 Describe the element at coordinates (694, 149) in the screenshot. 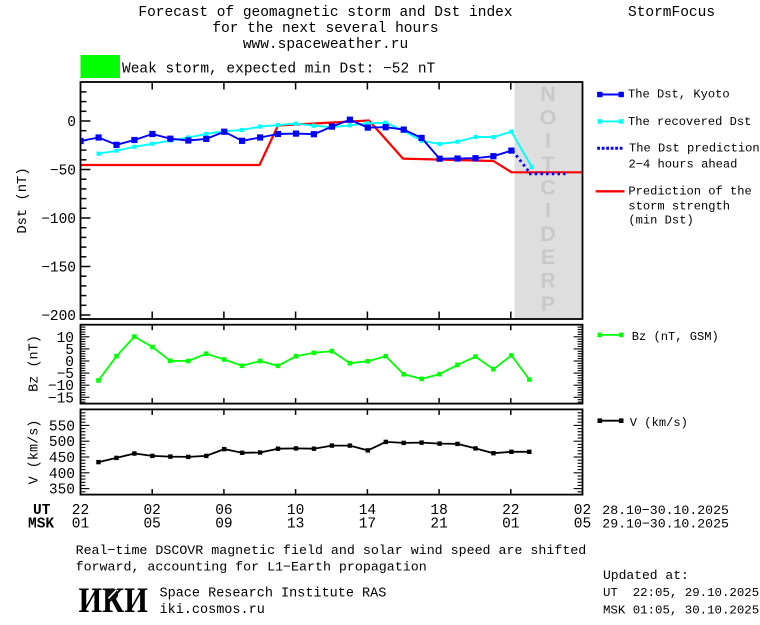

I see `svg-text: The Dst prediction` at that location.